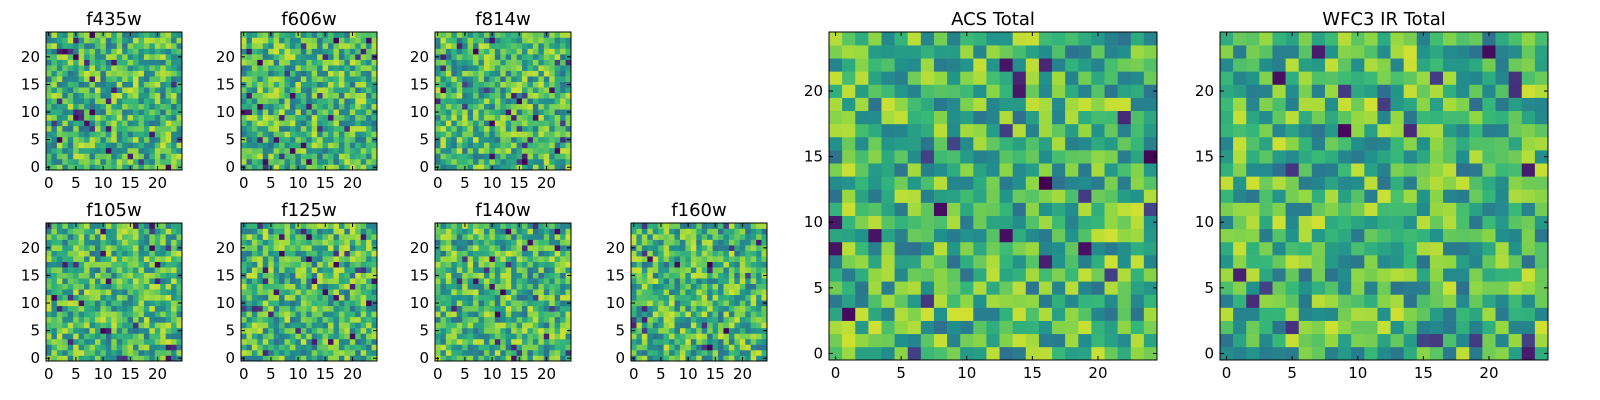 This screenshot has height=400, width=1600. What do you see at coordinates (492, 374) in the screenshot?
I see `x-tick-label: 10` at bounding box center [492, 374].